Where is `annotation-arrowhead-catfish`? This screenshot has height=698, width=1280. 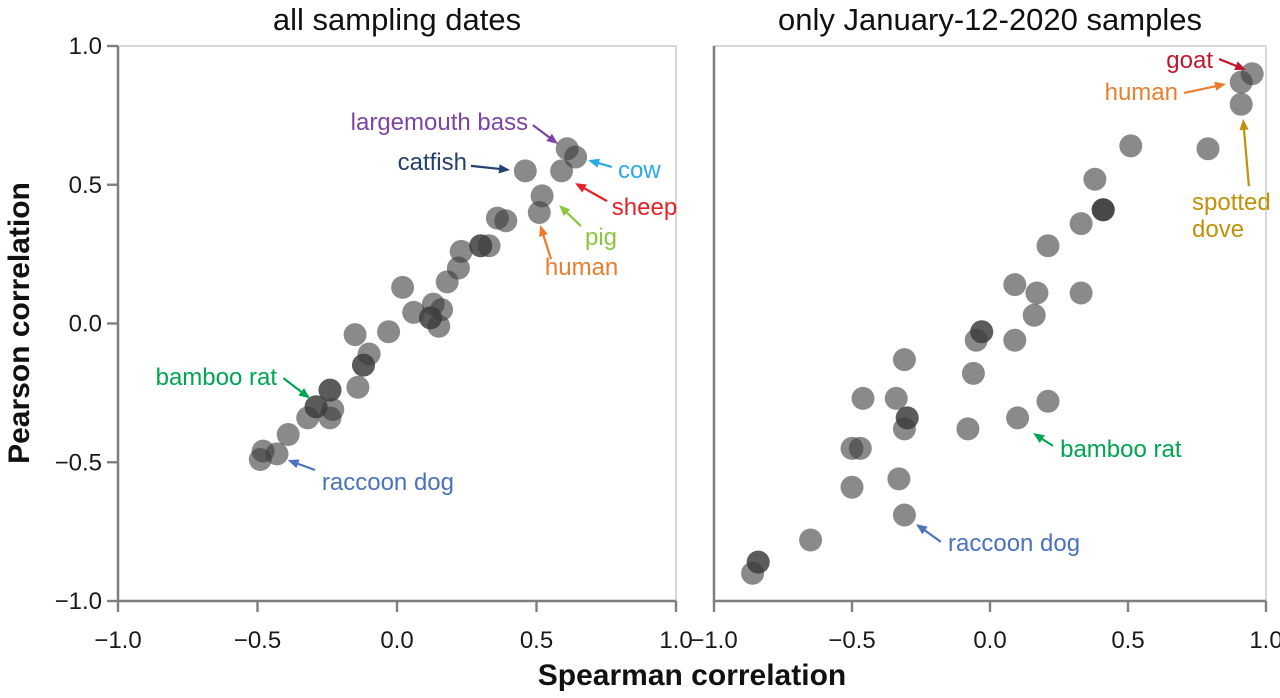
annotation-arrowhead-catfish is located at coordinates (504, 169).